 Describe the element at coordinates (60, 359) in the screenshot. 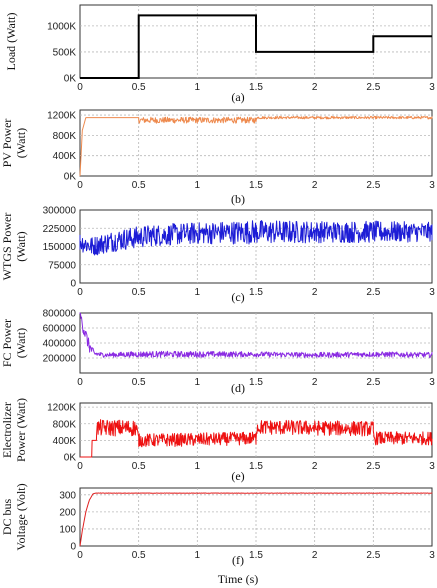

I see `y-tick-label: 200000` at that location.